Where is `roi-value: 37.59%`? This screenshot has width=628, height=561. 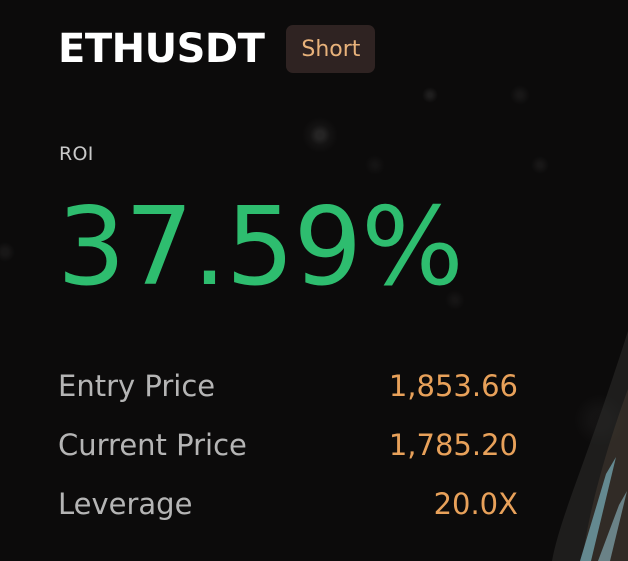
roi-value: 37.59% is located at coordinates (260, 247).